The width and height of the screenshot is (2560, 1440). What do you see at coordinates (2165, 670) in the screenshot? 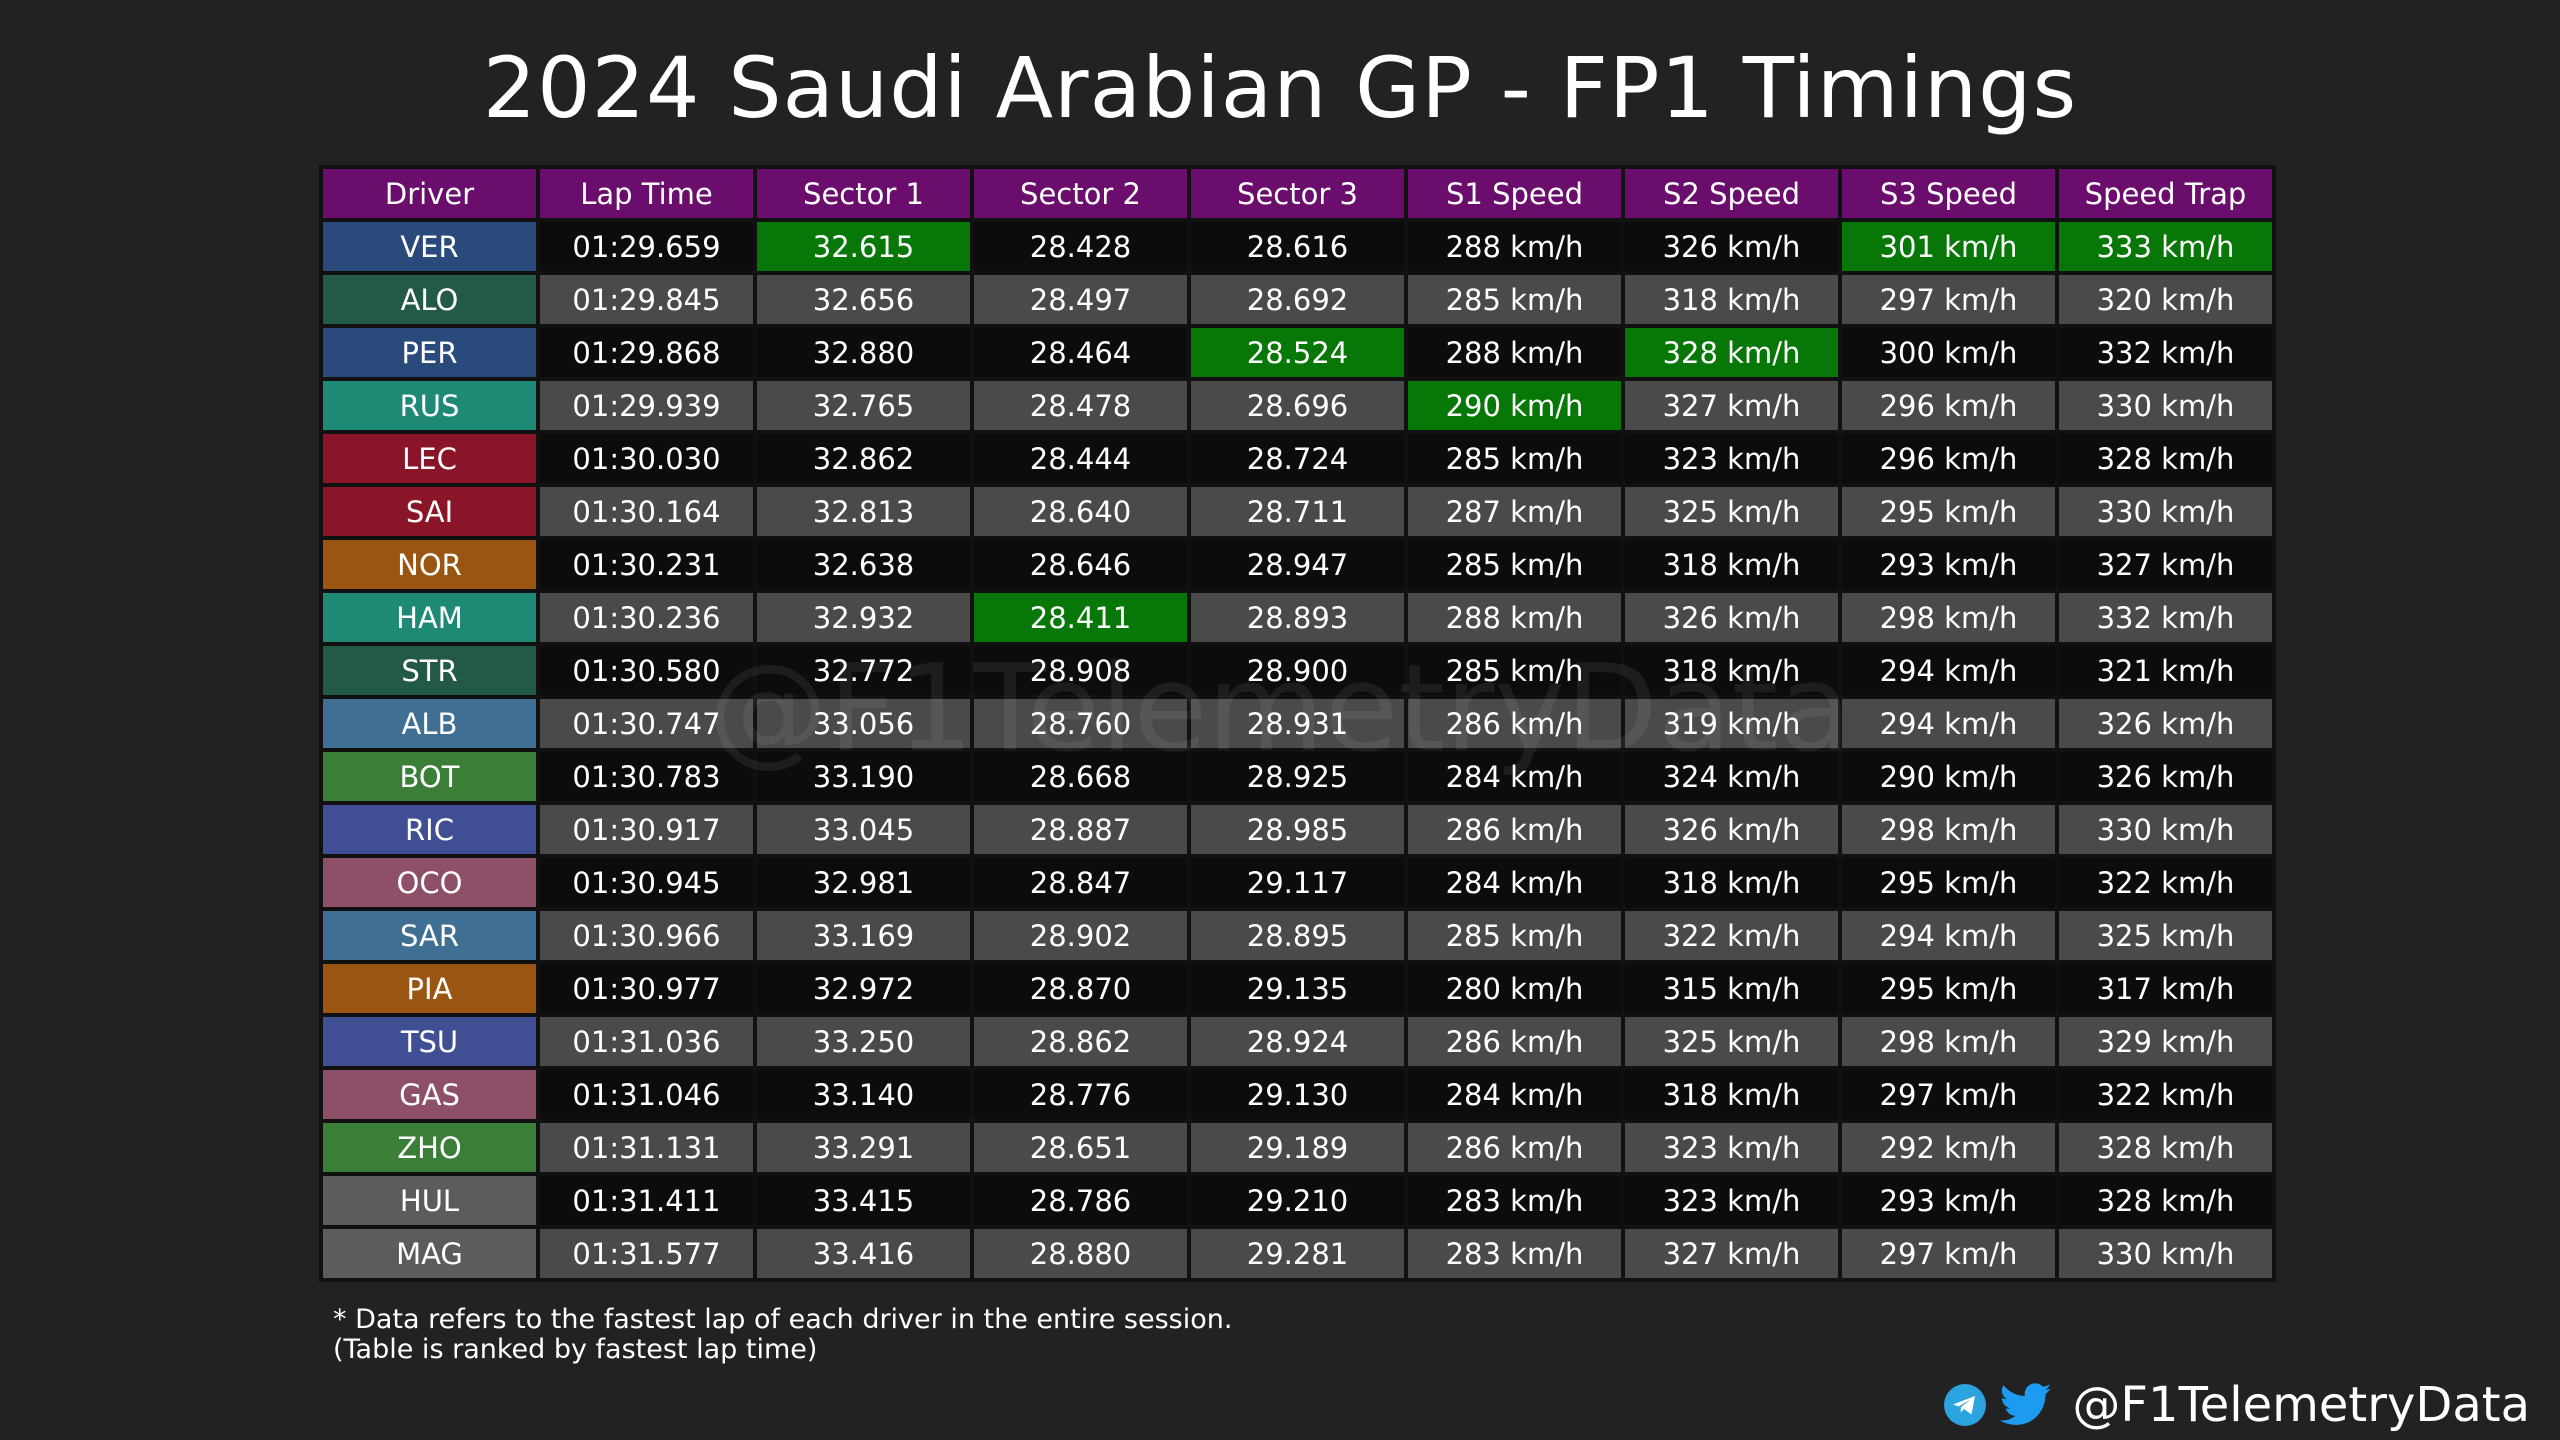
I see `table-cell: 321 km/h` at bounding box center [2165, 670].